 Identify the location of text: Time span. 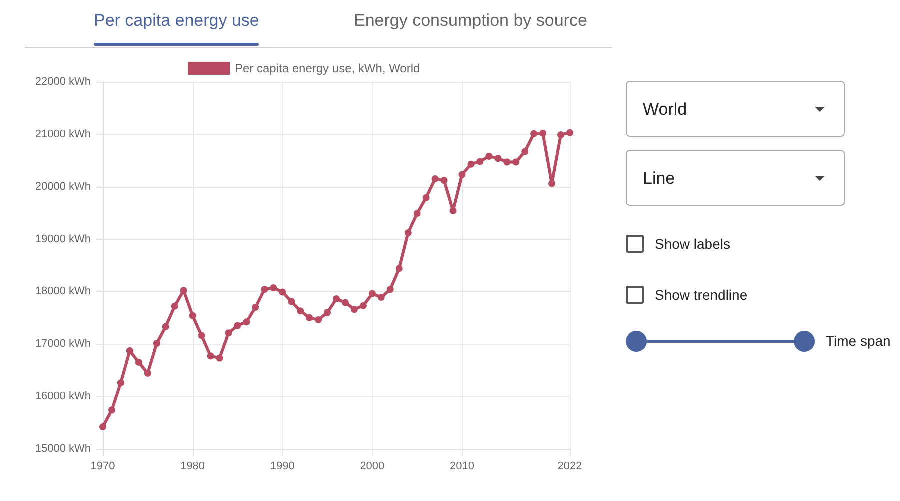
(858, 341).